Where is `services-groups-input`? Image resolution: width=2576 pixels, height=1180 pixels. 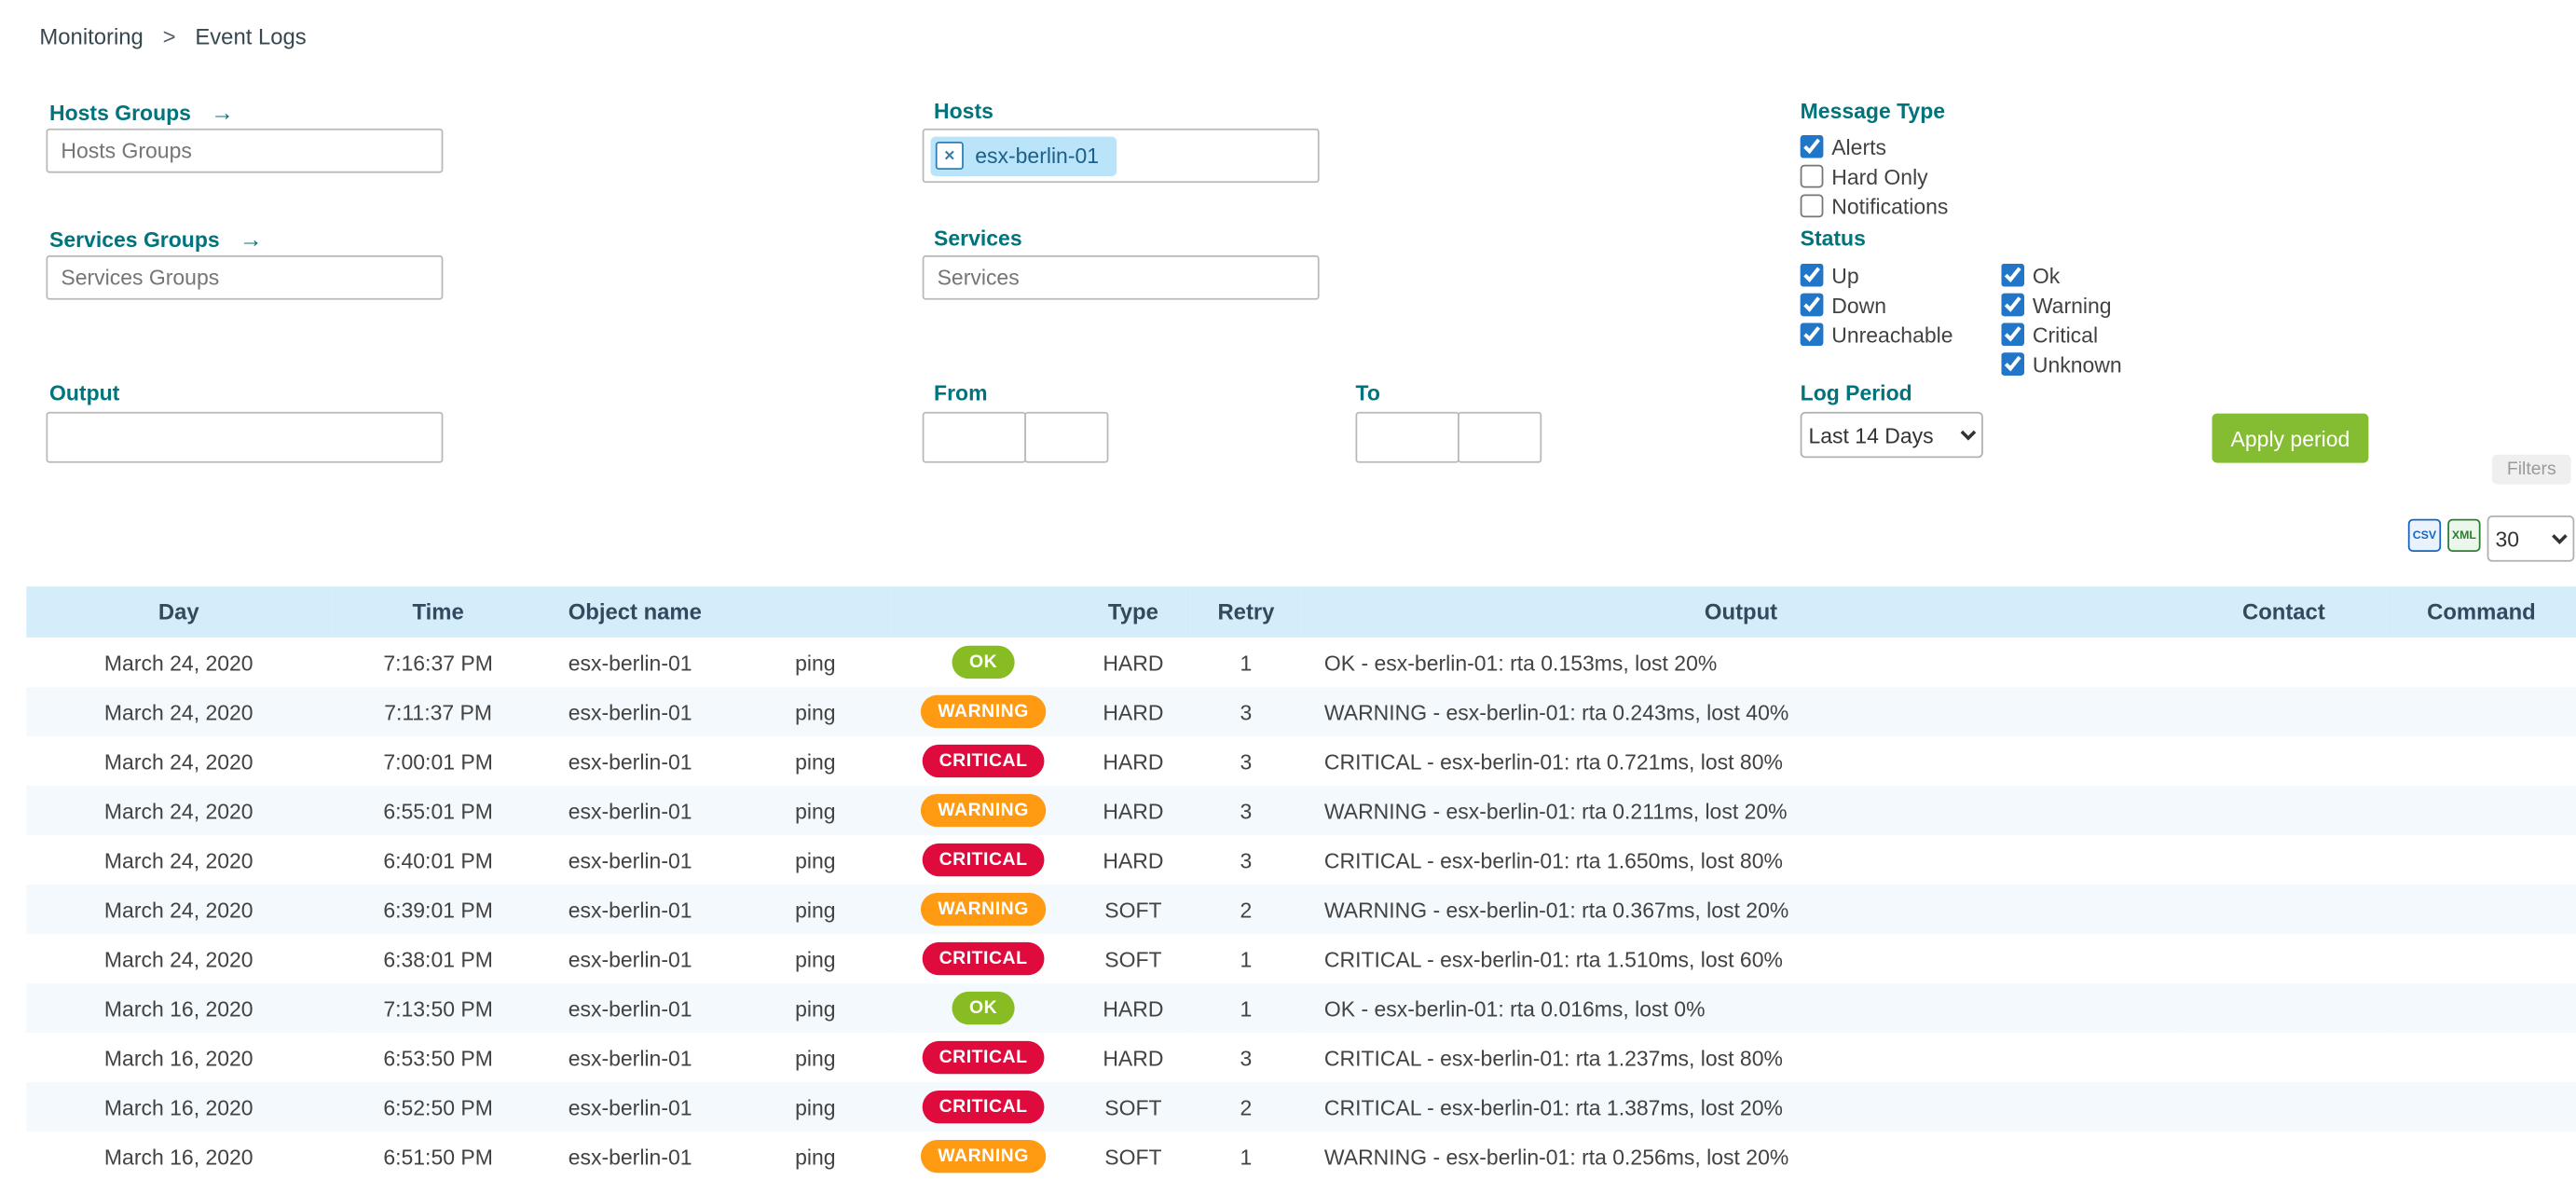
services-groups-input is located at coordinates (245, 277).